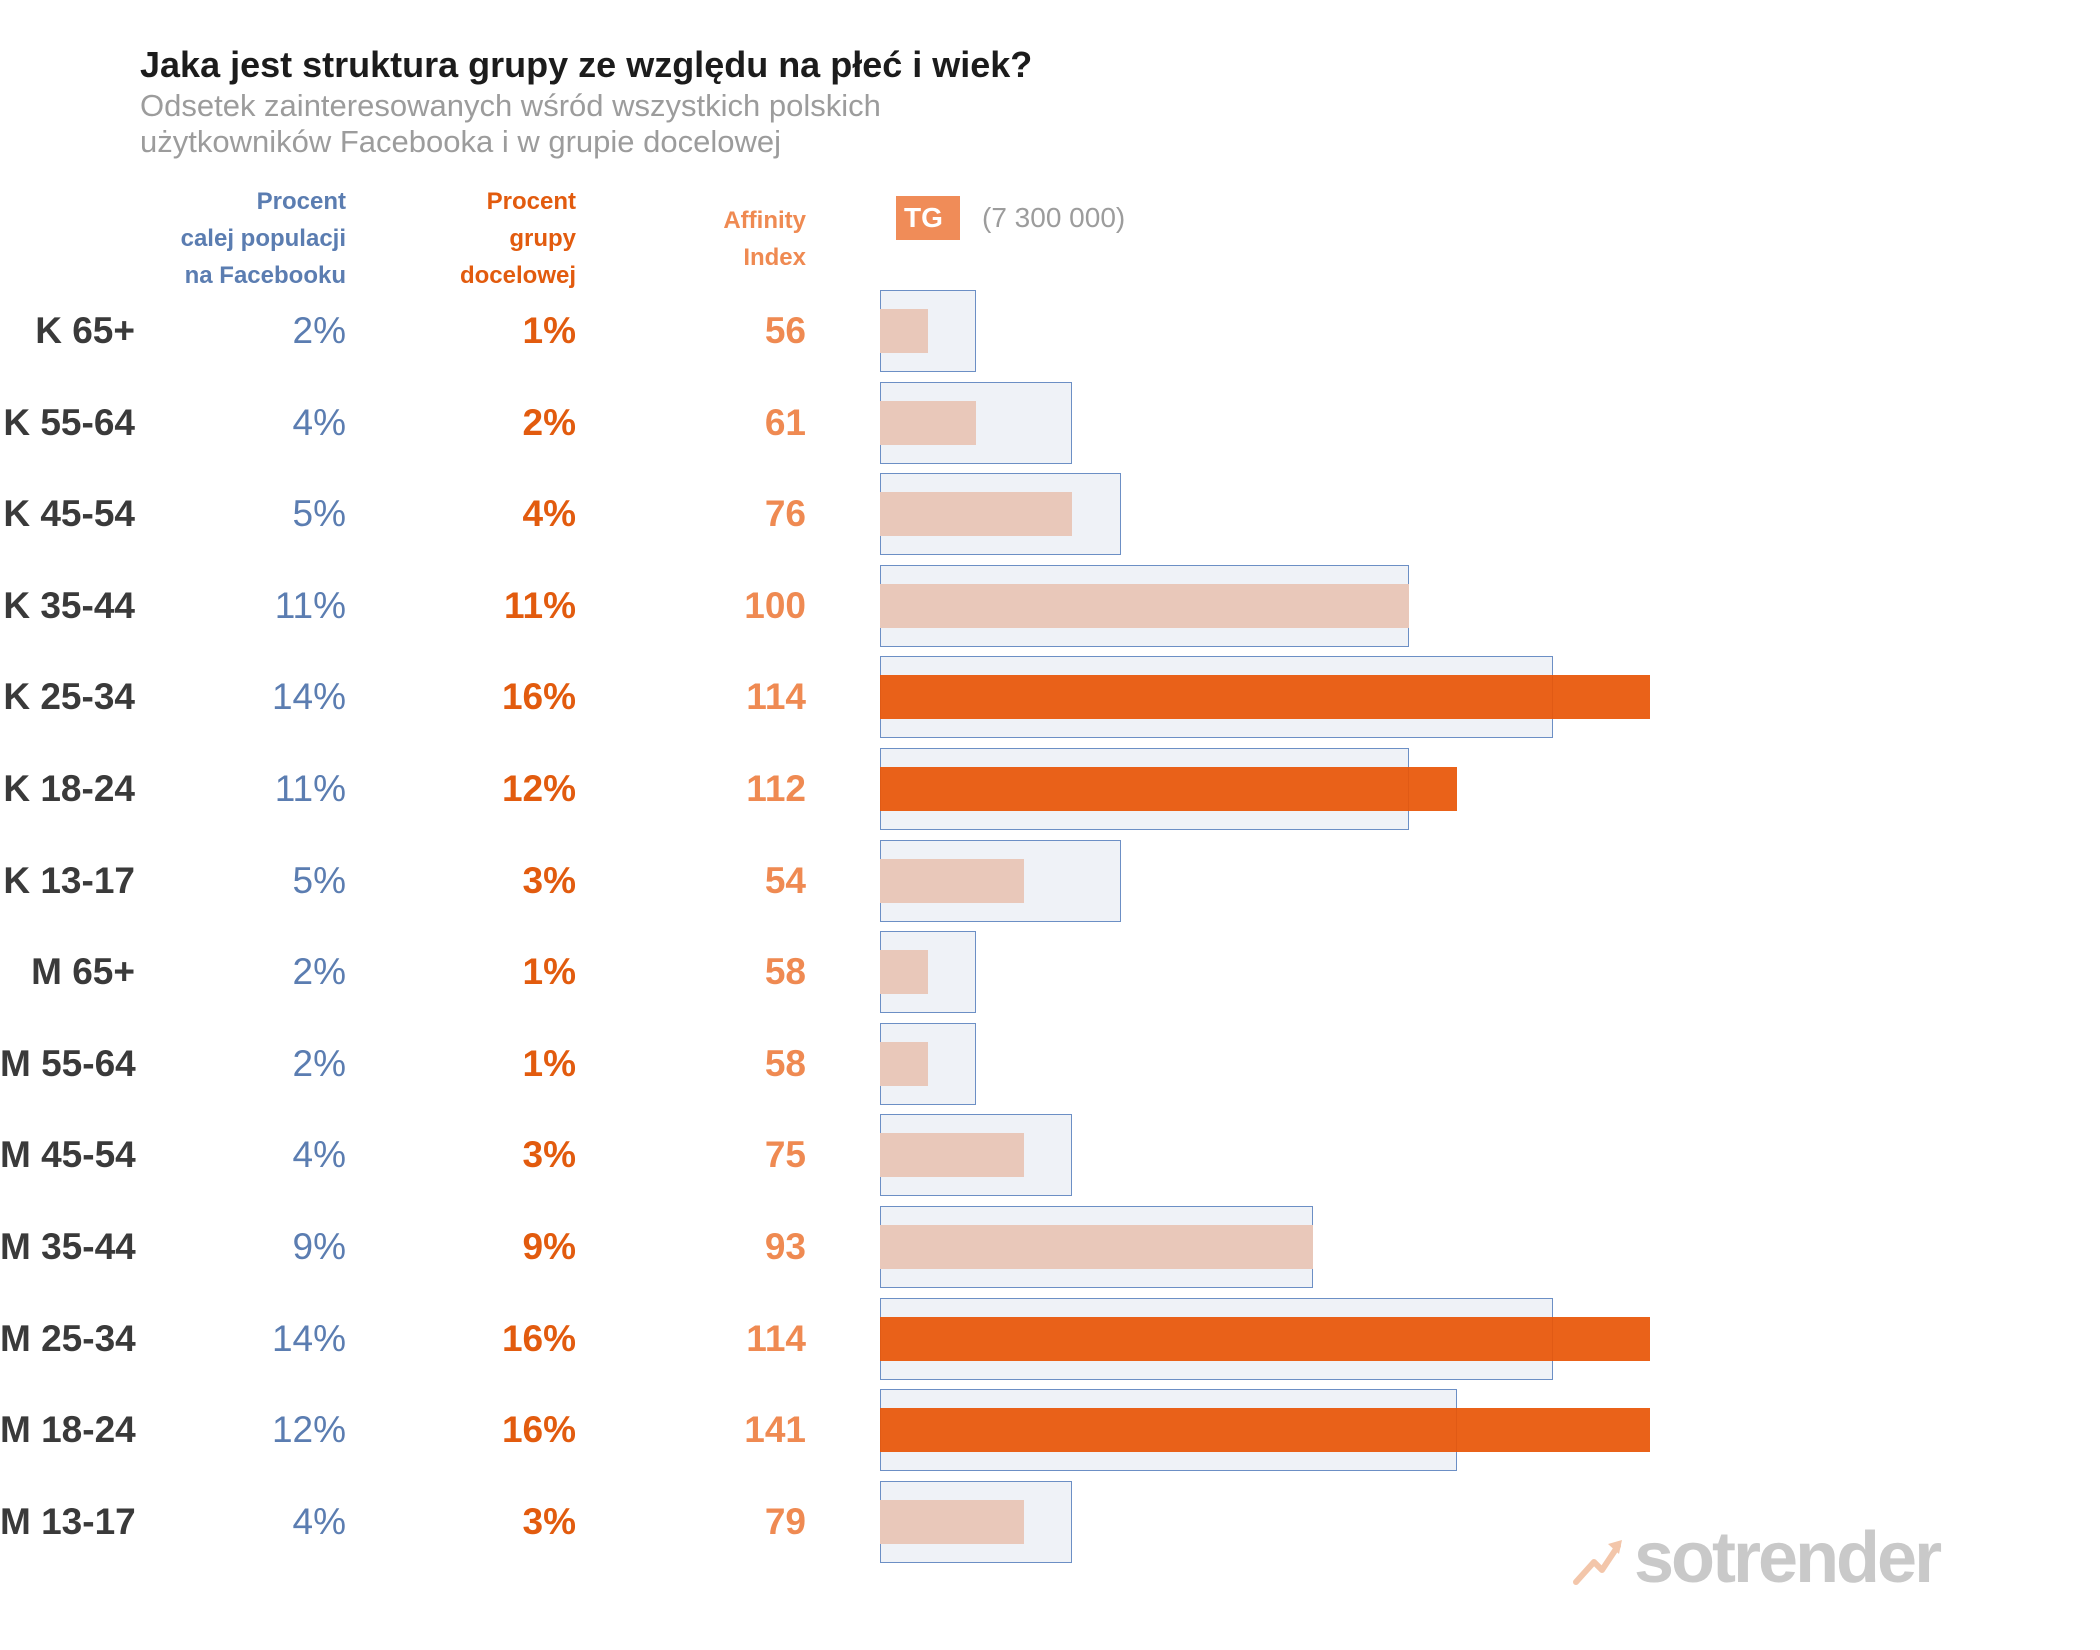 The width and height of the screenshot is (2100, 1650). What do you see at coordinates (549, 422) in the screenshot?
I see `target-value: 2%` at bounding box center [549, 422].